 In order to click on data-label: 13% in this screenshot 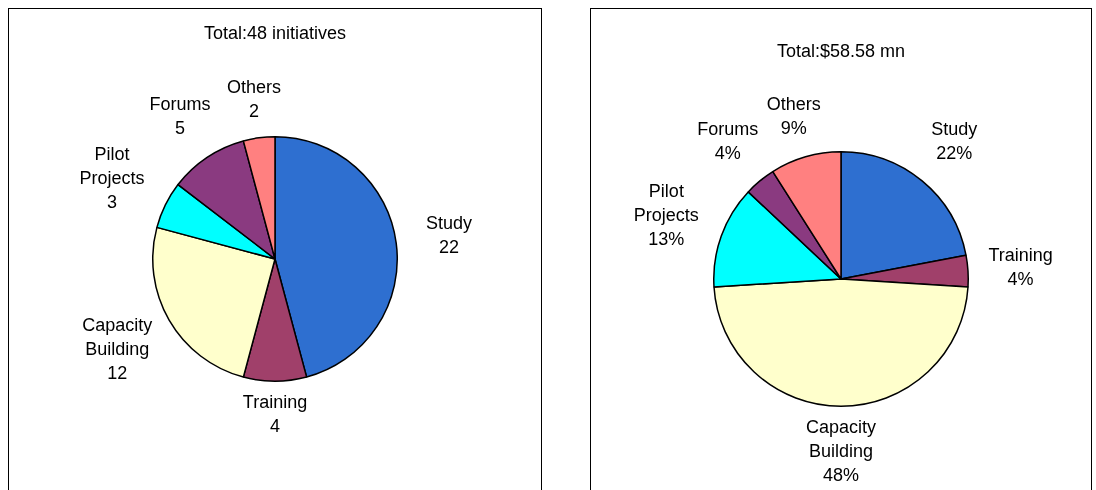, I will do `click(666, 239)`.